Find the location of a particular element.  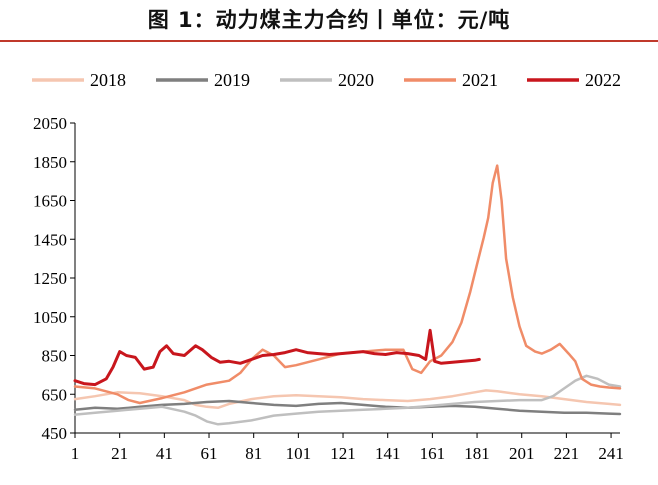

legend-label-2018: 2018 is located at coordinates (108, 80).